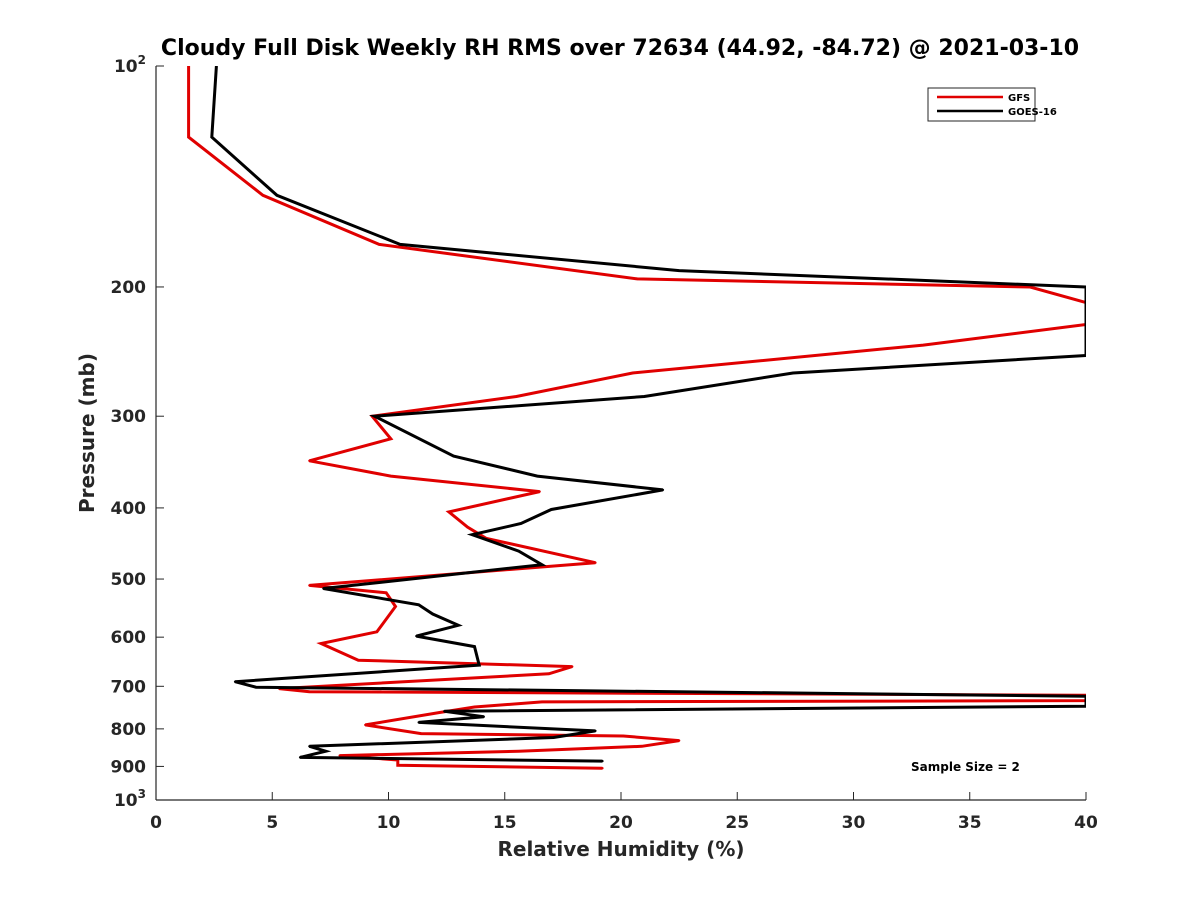 Image resolution: width=1200 pixels, height=900 pixels. Describe the element at coordinates (129, 417) in the screenshot. I see `y-tick-label: 300` at that location.